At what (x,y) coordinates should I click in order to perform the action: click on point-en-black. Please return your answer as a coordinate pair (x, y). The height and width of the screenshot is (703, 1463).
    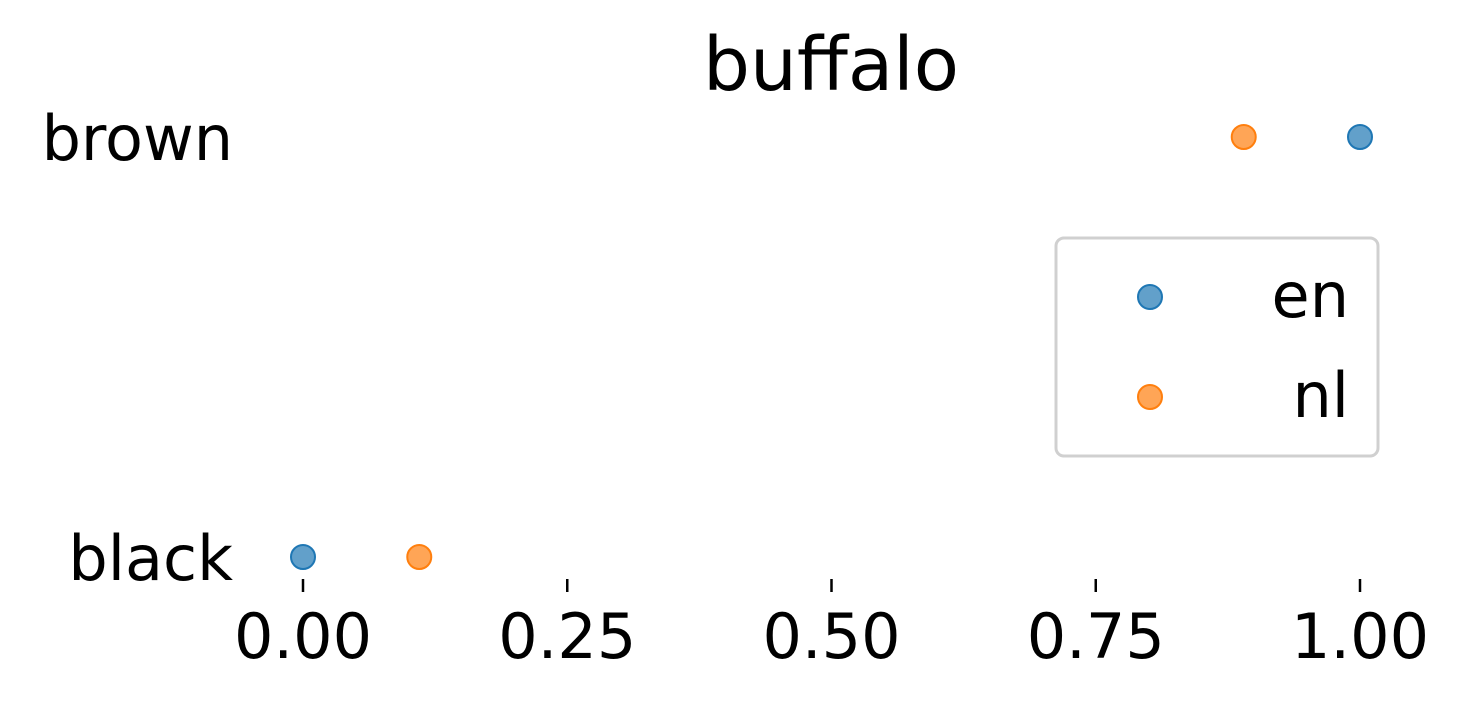
    Looking at the image, I should click on (303, 557).